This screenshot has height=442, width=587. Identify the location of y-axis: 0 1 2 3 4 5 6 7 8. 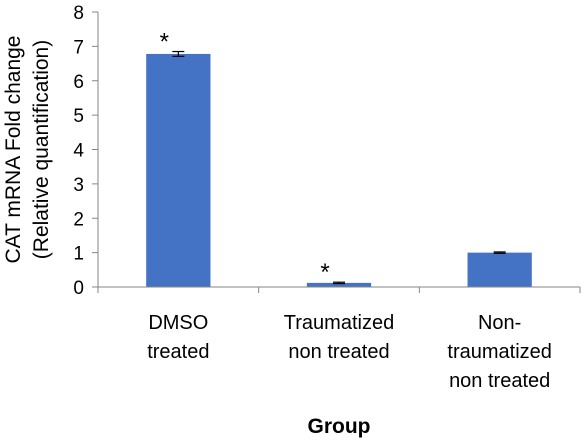
(86, 151).